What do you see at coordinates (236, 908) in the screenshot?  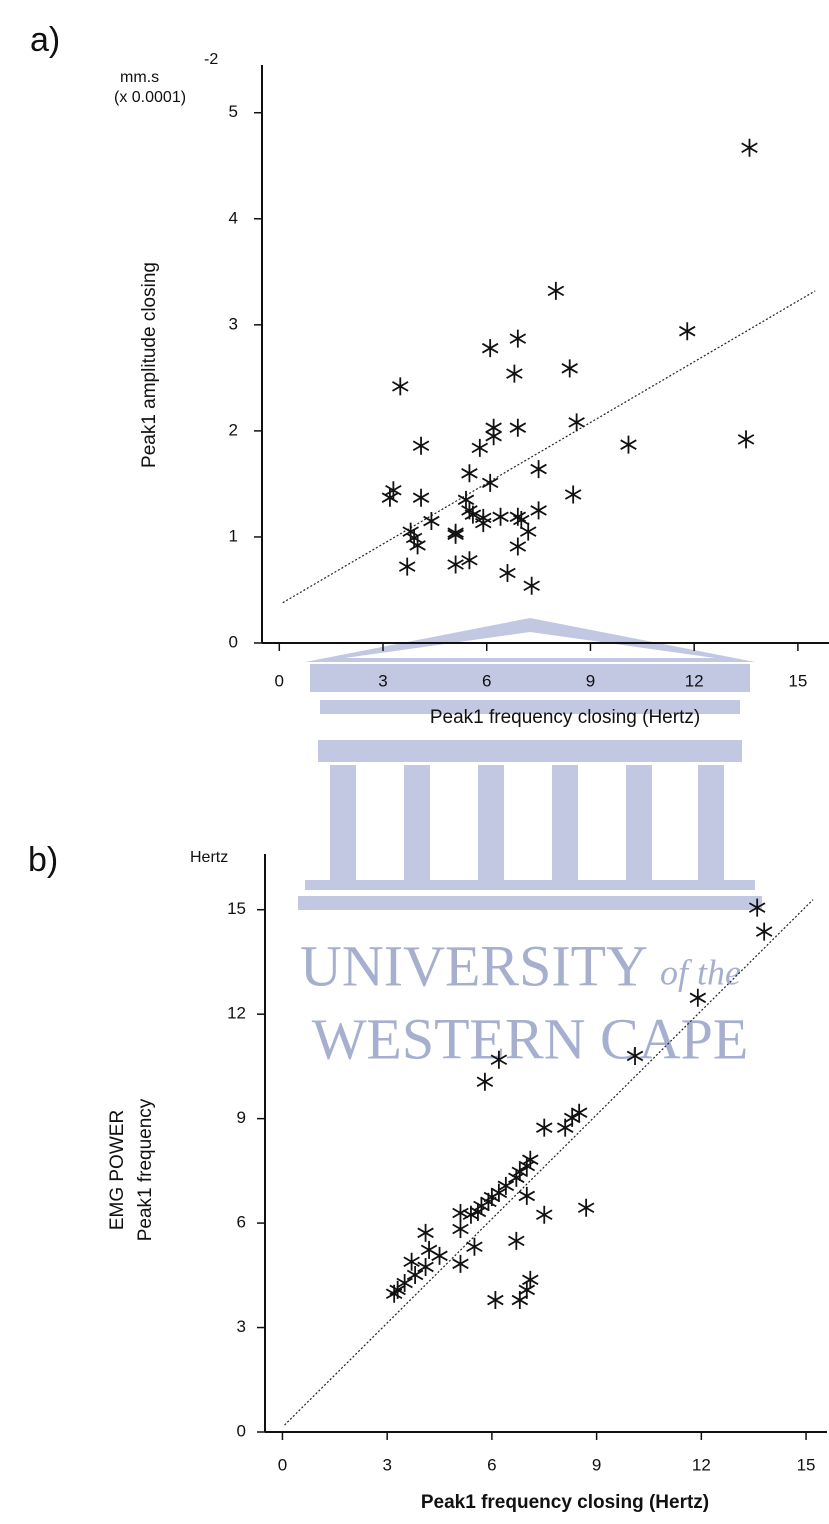 I see `y-tick-label: 15` at bounding box center [236, 908].